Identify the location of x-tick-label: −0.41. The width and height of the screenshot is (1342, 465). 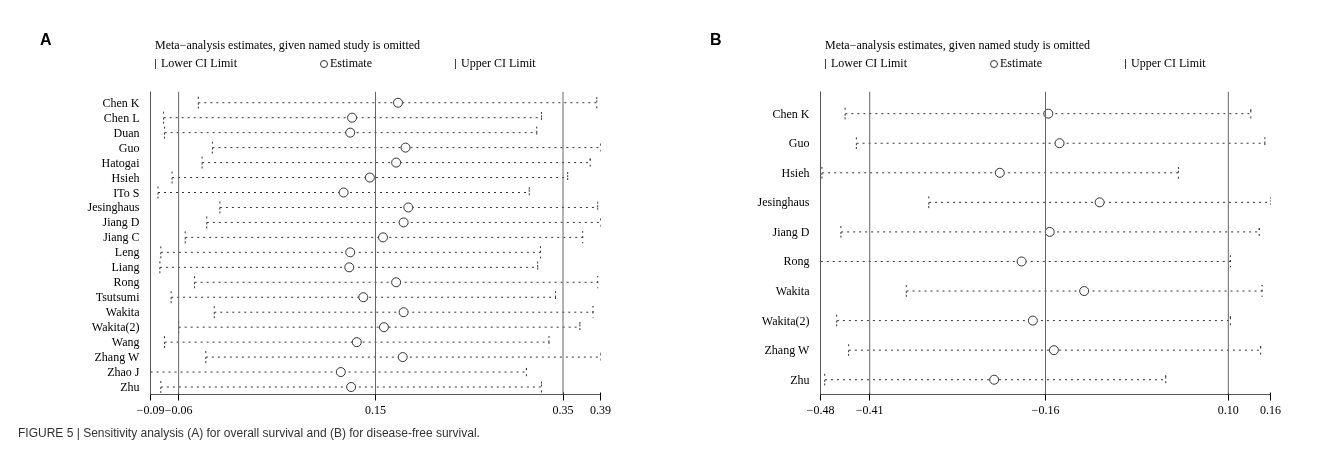
(869, 409).